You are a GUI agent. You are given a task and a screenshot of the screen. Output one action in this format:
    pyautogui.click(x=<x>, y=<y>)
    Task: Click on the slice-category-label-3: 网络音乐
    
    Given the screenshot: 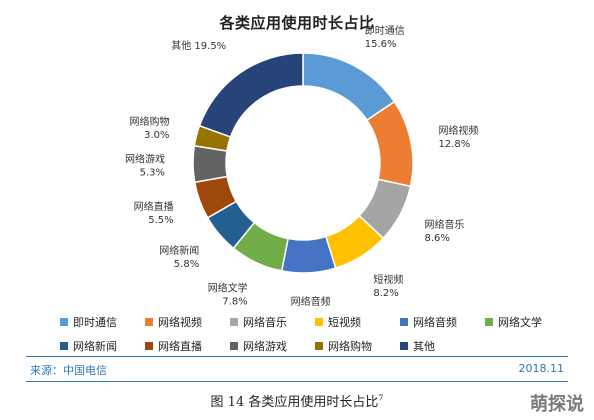 What is the action you would take?
    pyautogui.click(x=444, y=224)
    